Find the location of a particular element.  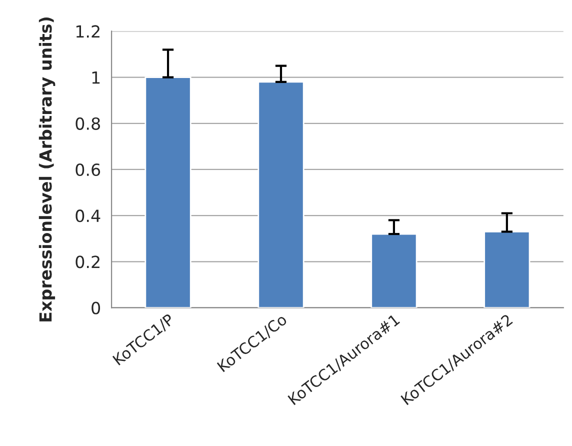

y-axis-title: Expressionlevel (Arbitrary units) is located at coordinates (47, 170).